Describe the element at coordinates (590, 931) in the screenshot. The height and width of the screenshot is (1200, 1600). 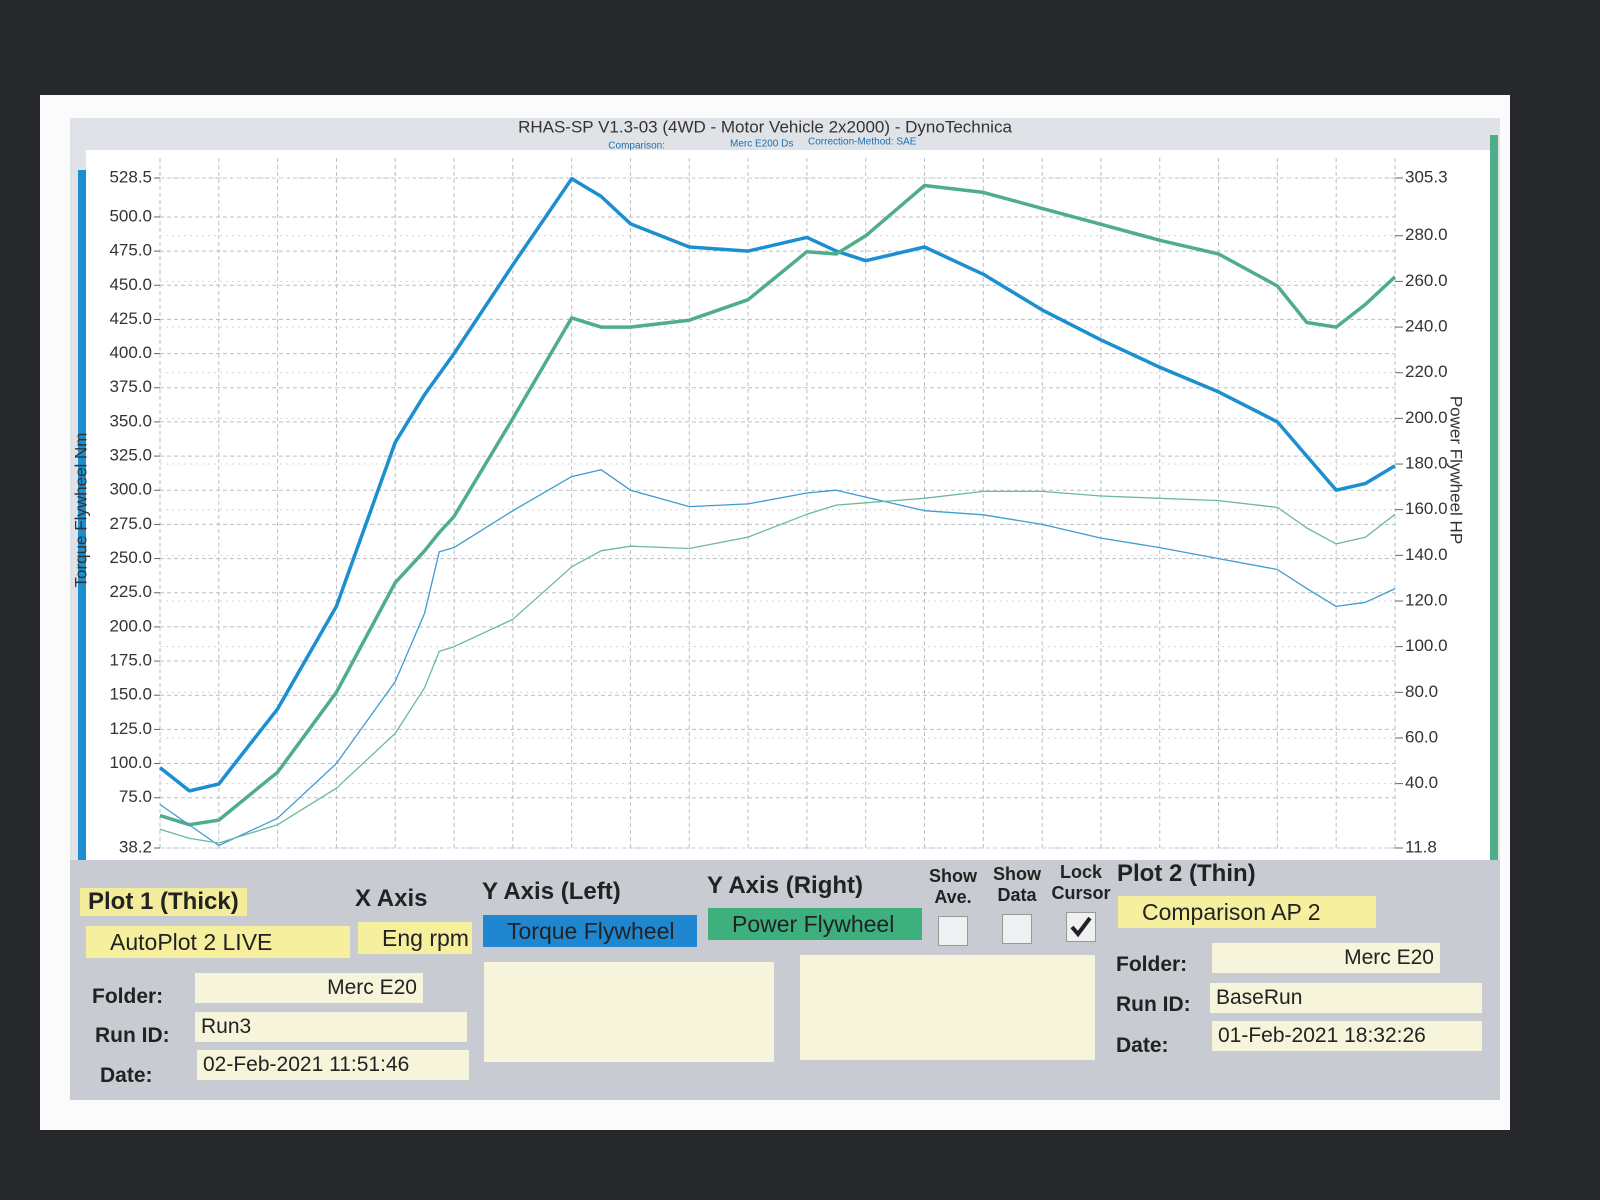
I see `y-left-select: Torque Flywheel` at that location.